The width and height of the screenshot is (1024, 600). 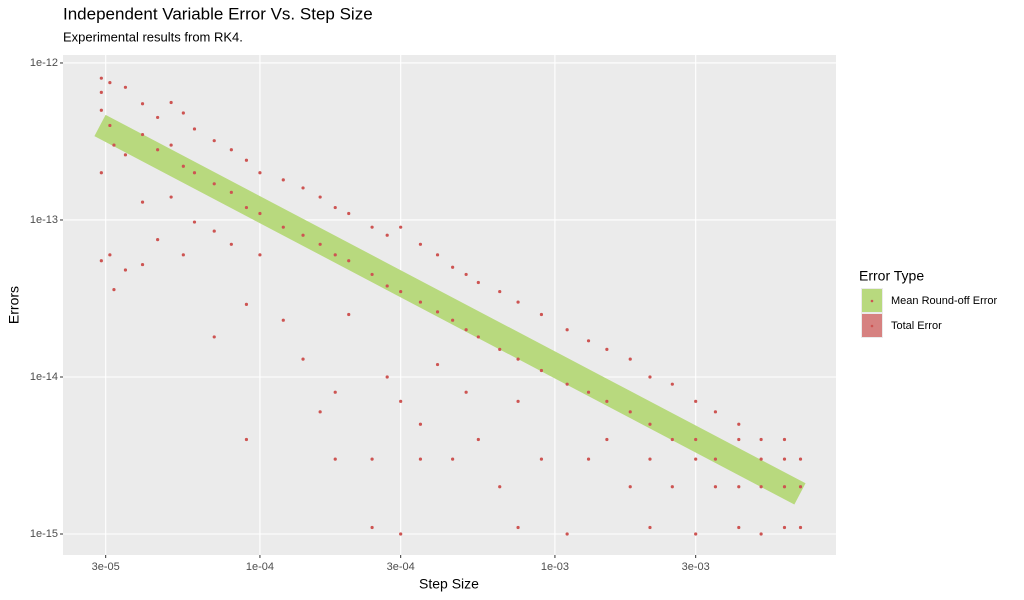 What do you see at coordinates (916, 326) in the screenshot?
I see `legend-label: Total Error` at bounding box center [916, 326].